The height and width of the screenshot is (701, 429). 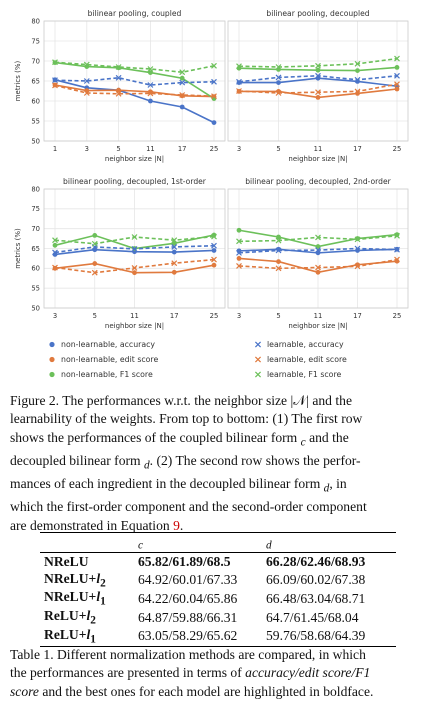 I want to click on figure-caption-label: Figure 2., so click(x=34, y=400).